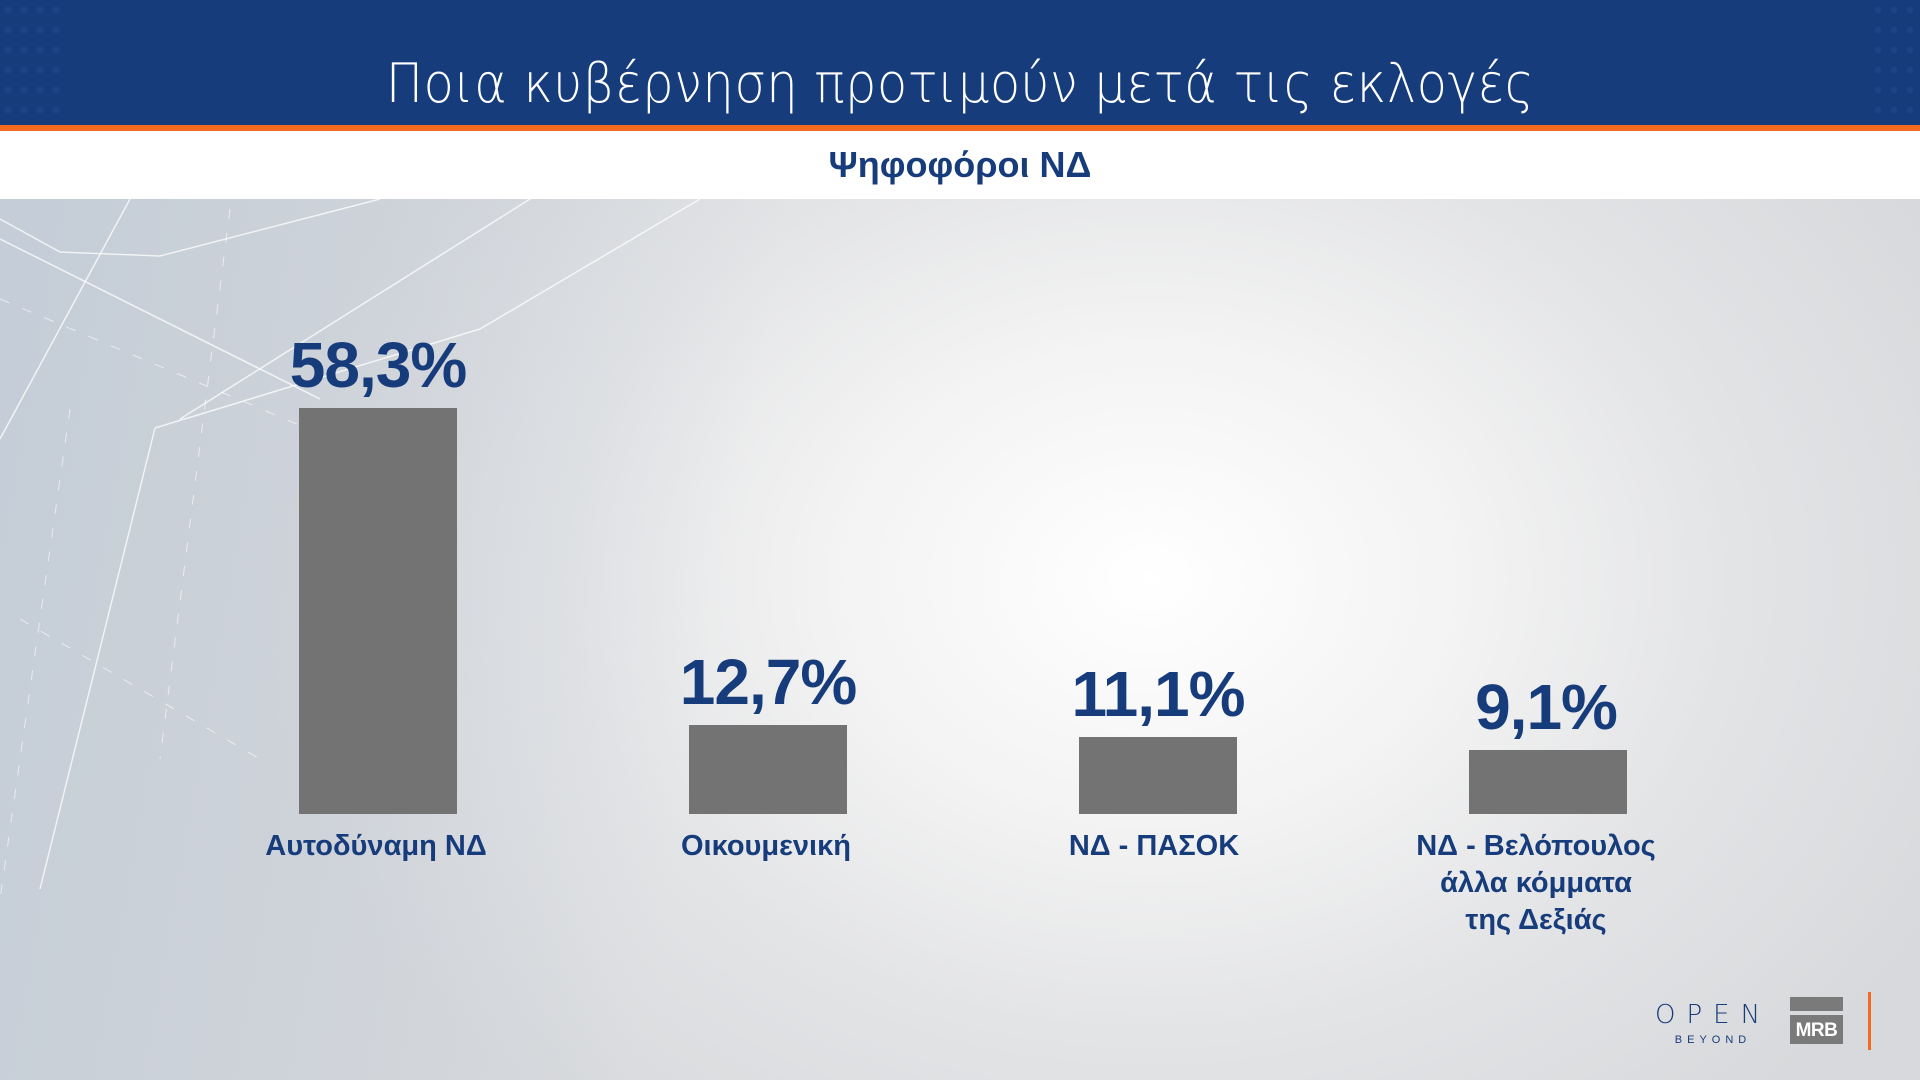 Image resolution: width=1920 pixels, height=1080 pixels. I want to click on bar-value-label: 11,1%, so click(1158, 694).